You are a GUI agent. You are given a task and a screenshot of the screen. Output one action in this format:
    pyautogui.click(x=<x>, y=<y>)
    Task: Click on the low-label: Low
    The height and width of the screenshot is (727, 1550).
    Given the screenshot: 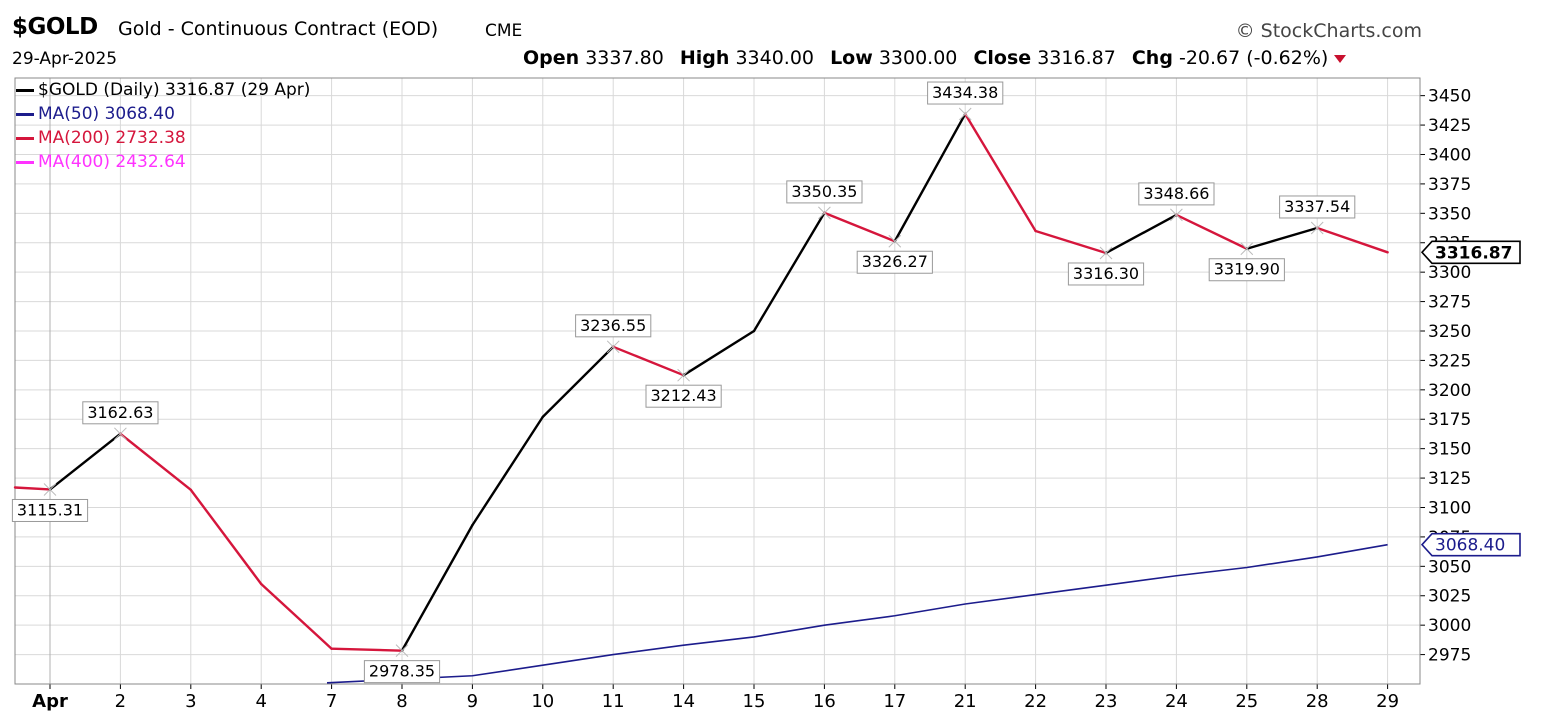 What is the action you would take?
    pyautogui.click(x=851, y=58)
    